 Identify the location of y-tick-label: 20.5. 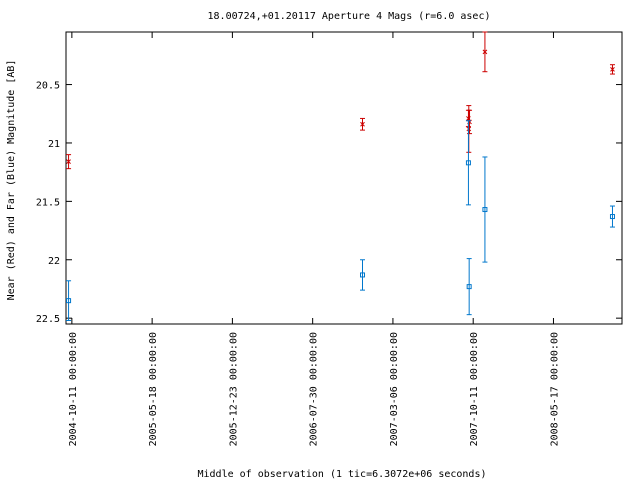
(48, 86).